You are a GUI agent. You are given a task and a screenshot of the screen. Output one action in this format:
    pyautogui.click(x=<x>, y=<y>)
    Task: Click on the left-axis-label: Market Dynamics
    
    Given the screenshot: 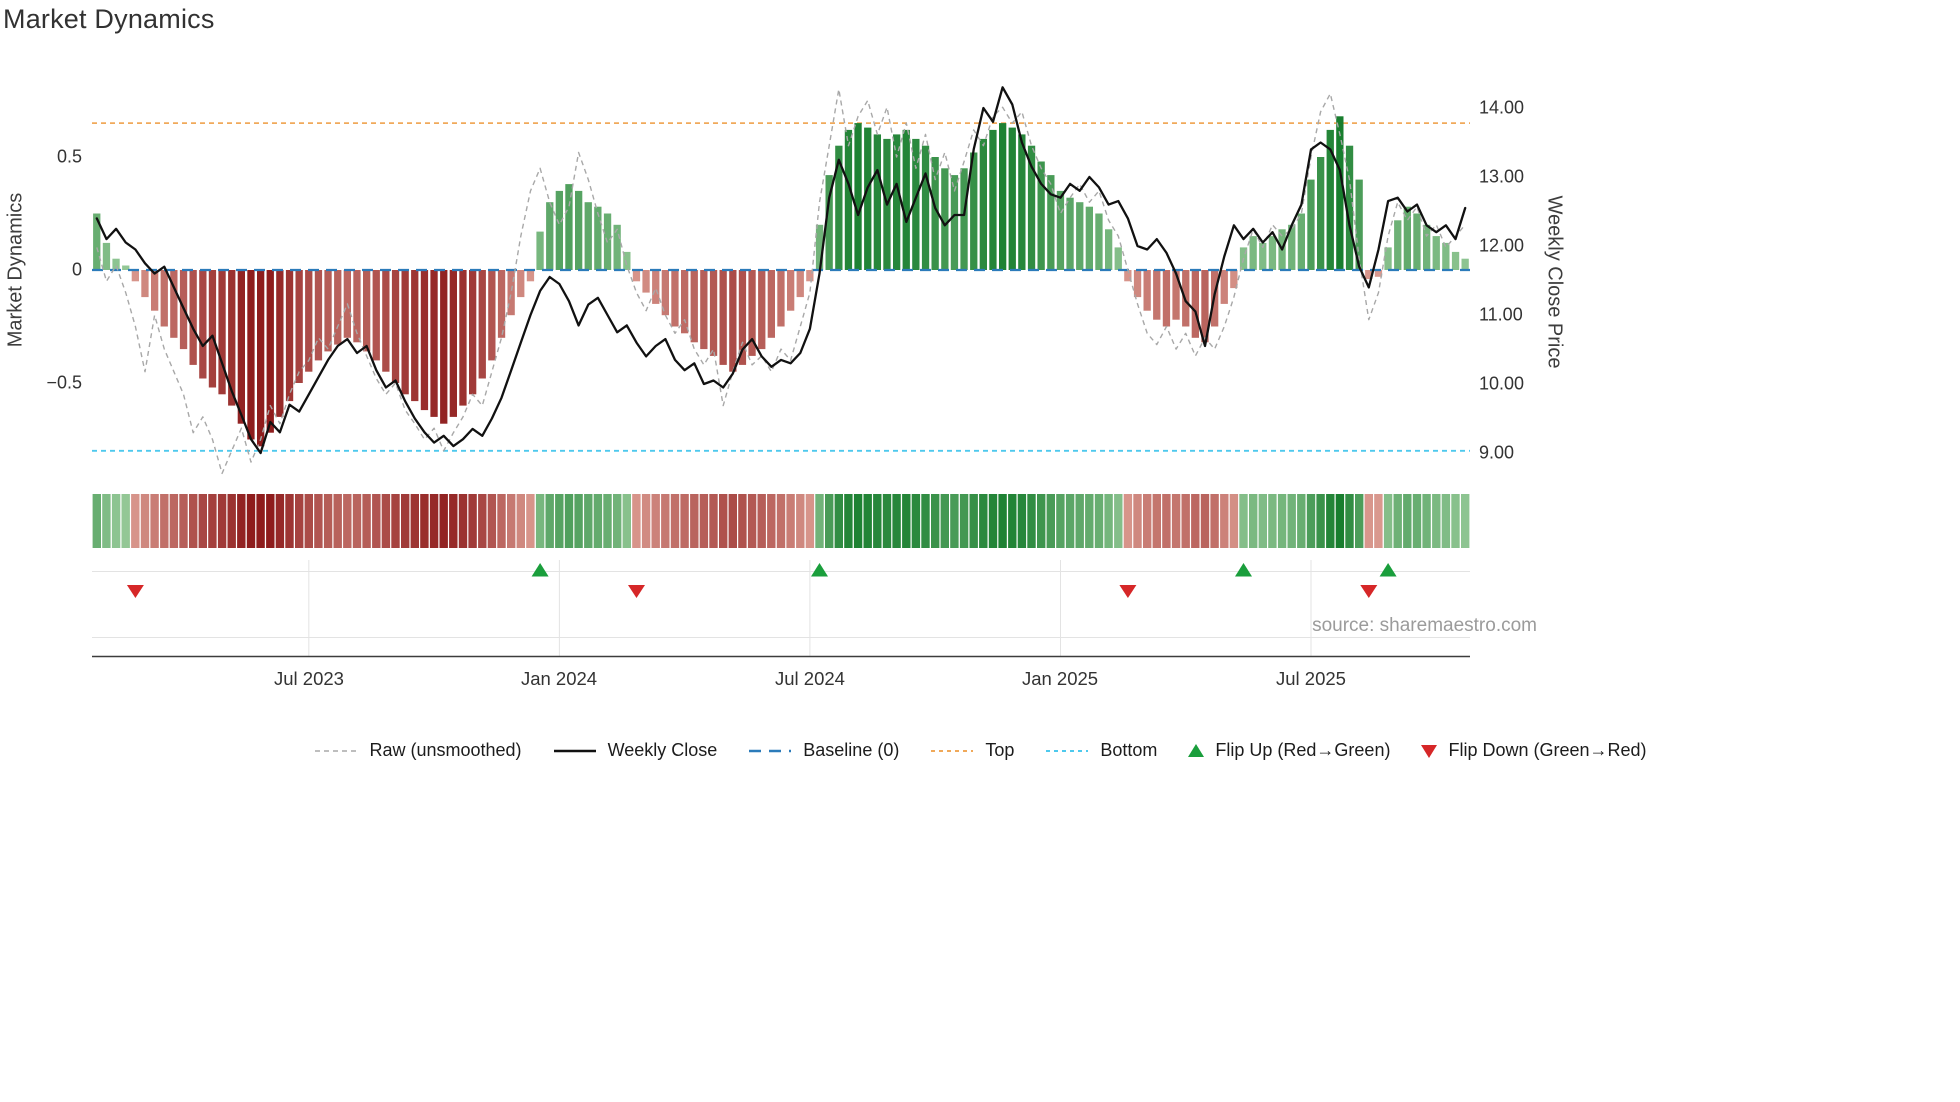 What is the action you would take?
    pyautogui.click(x=15, y=270)
    